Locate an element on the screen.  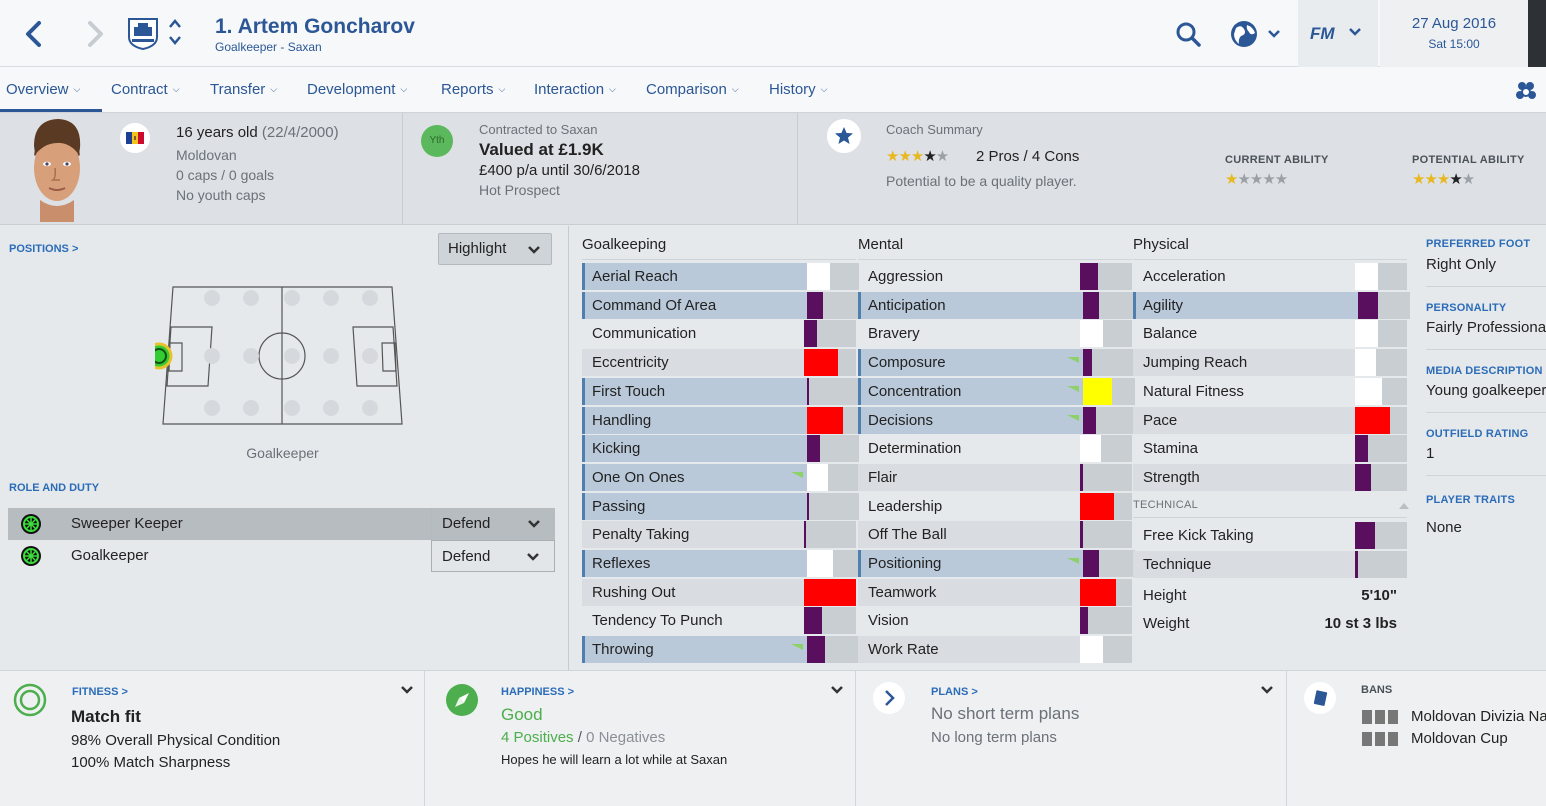
fm-menu-button: FM is located at coordinates (1338, 33).